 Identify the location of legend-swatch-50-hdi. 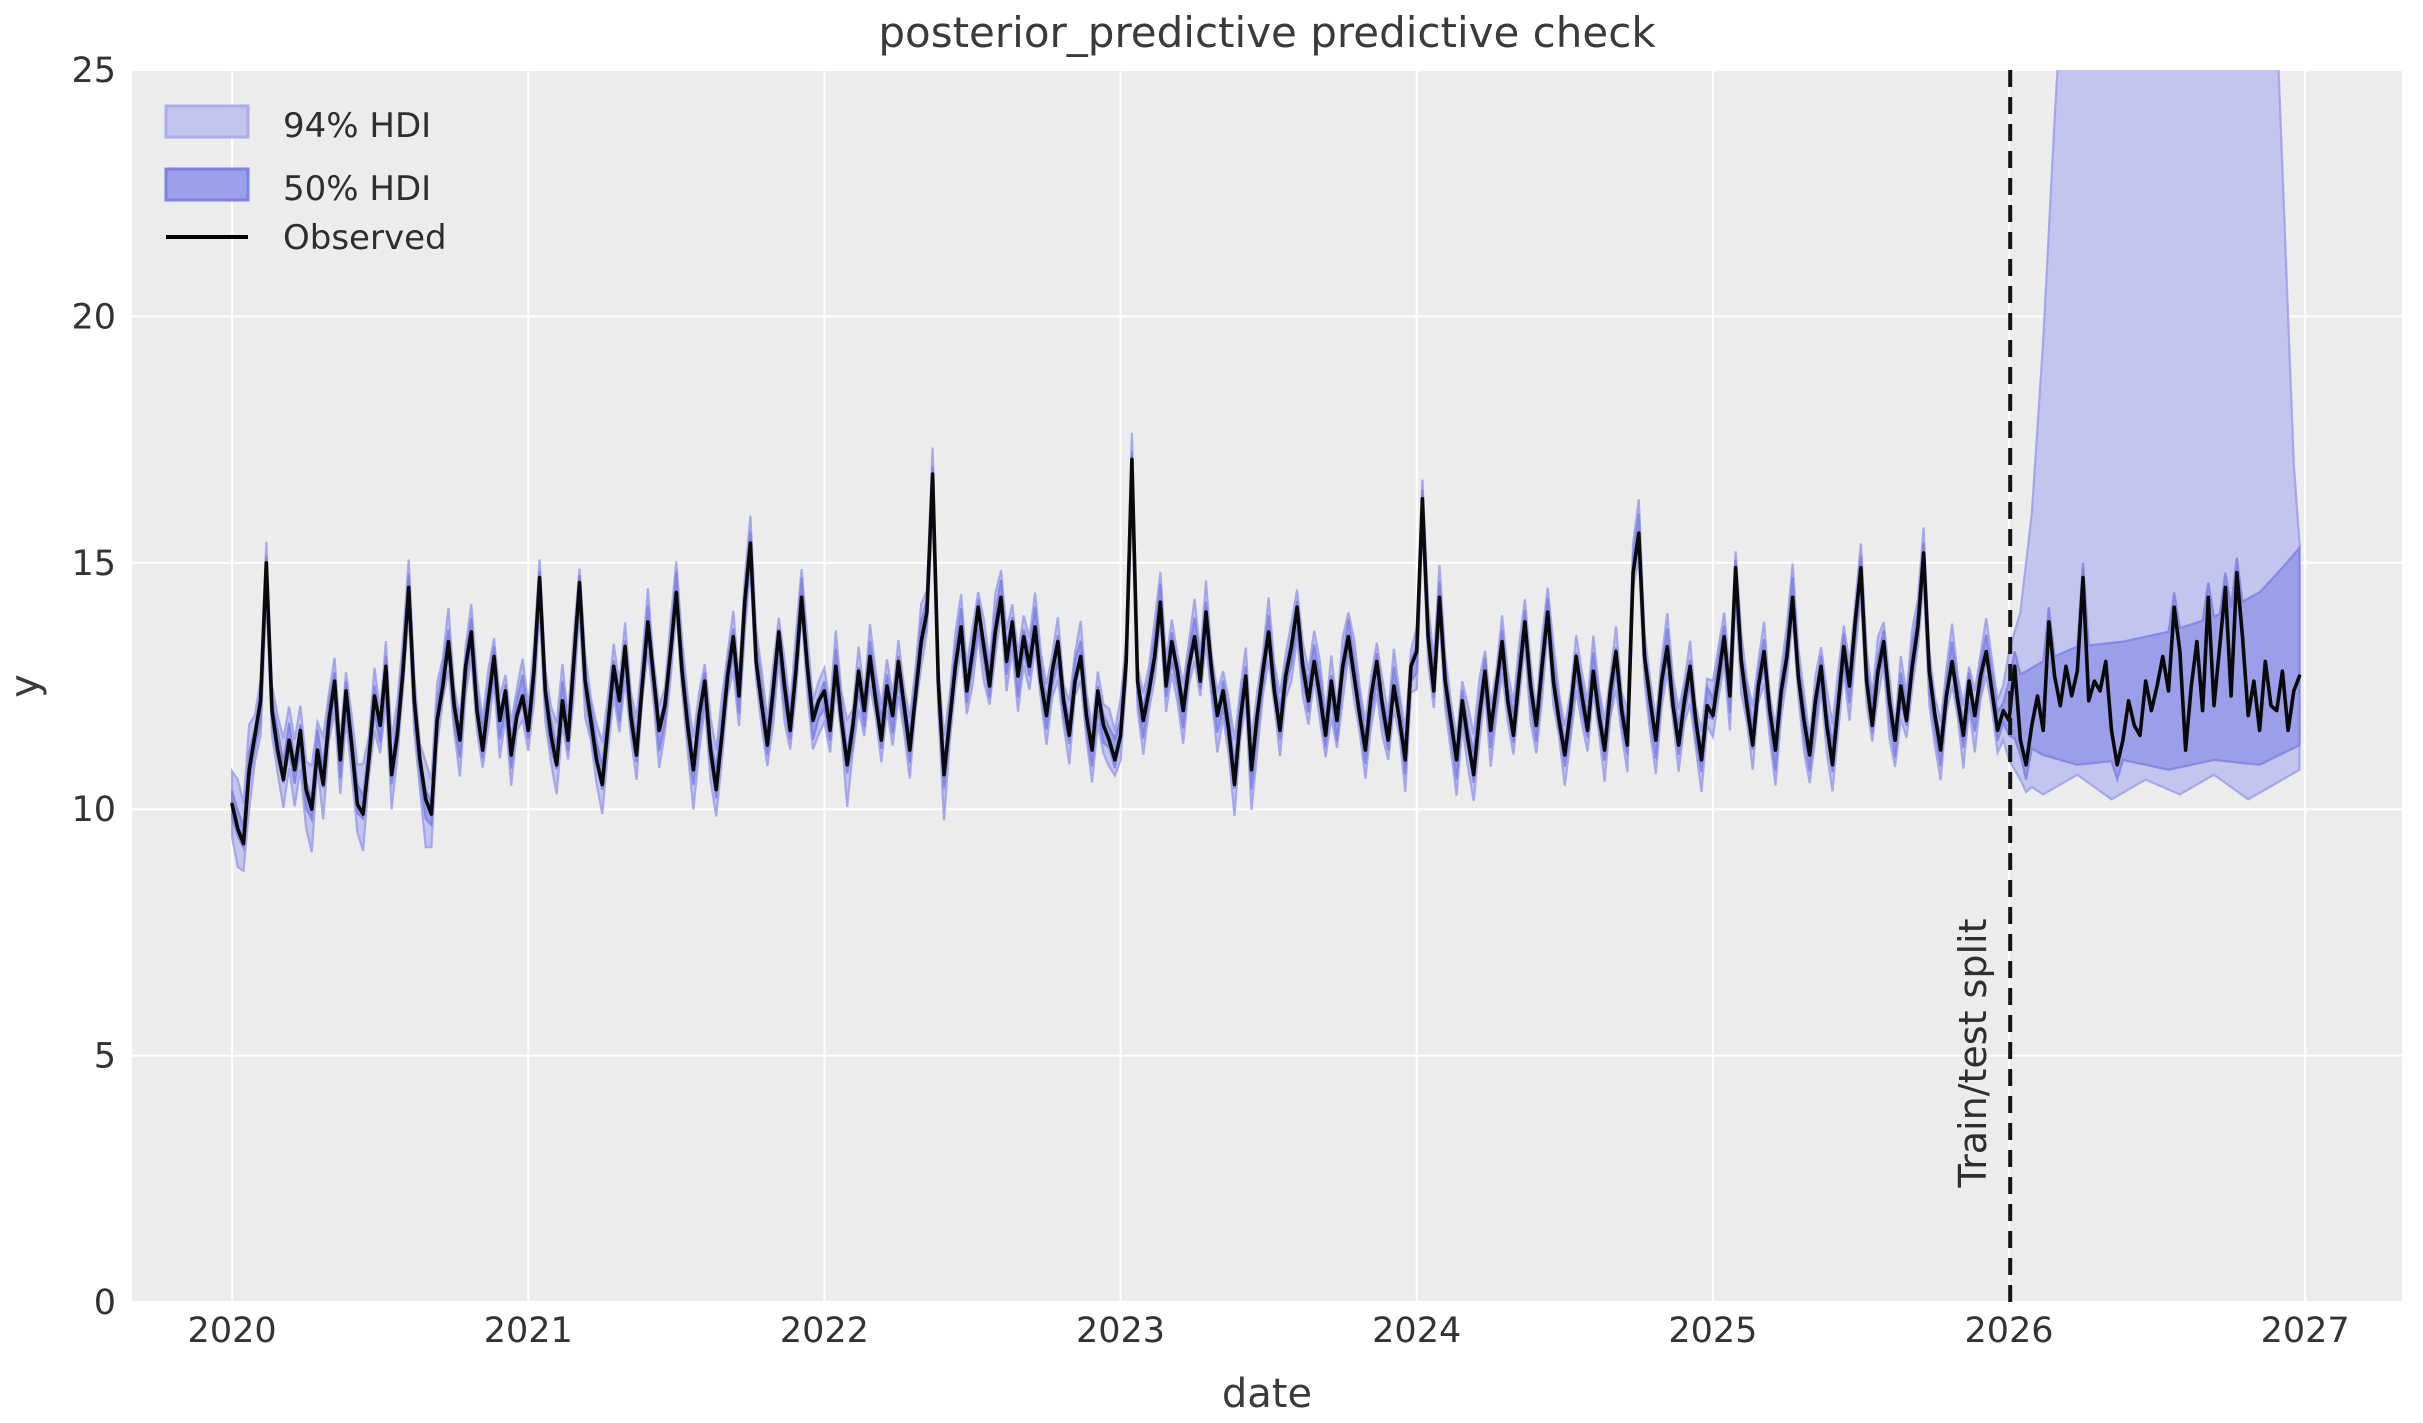
(207, 184).